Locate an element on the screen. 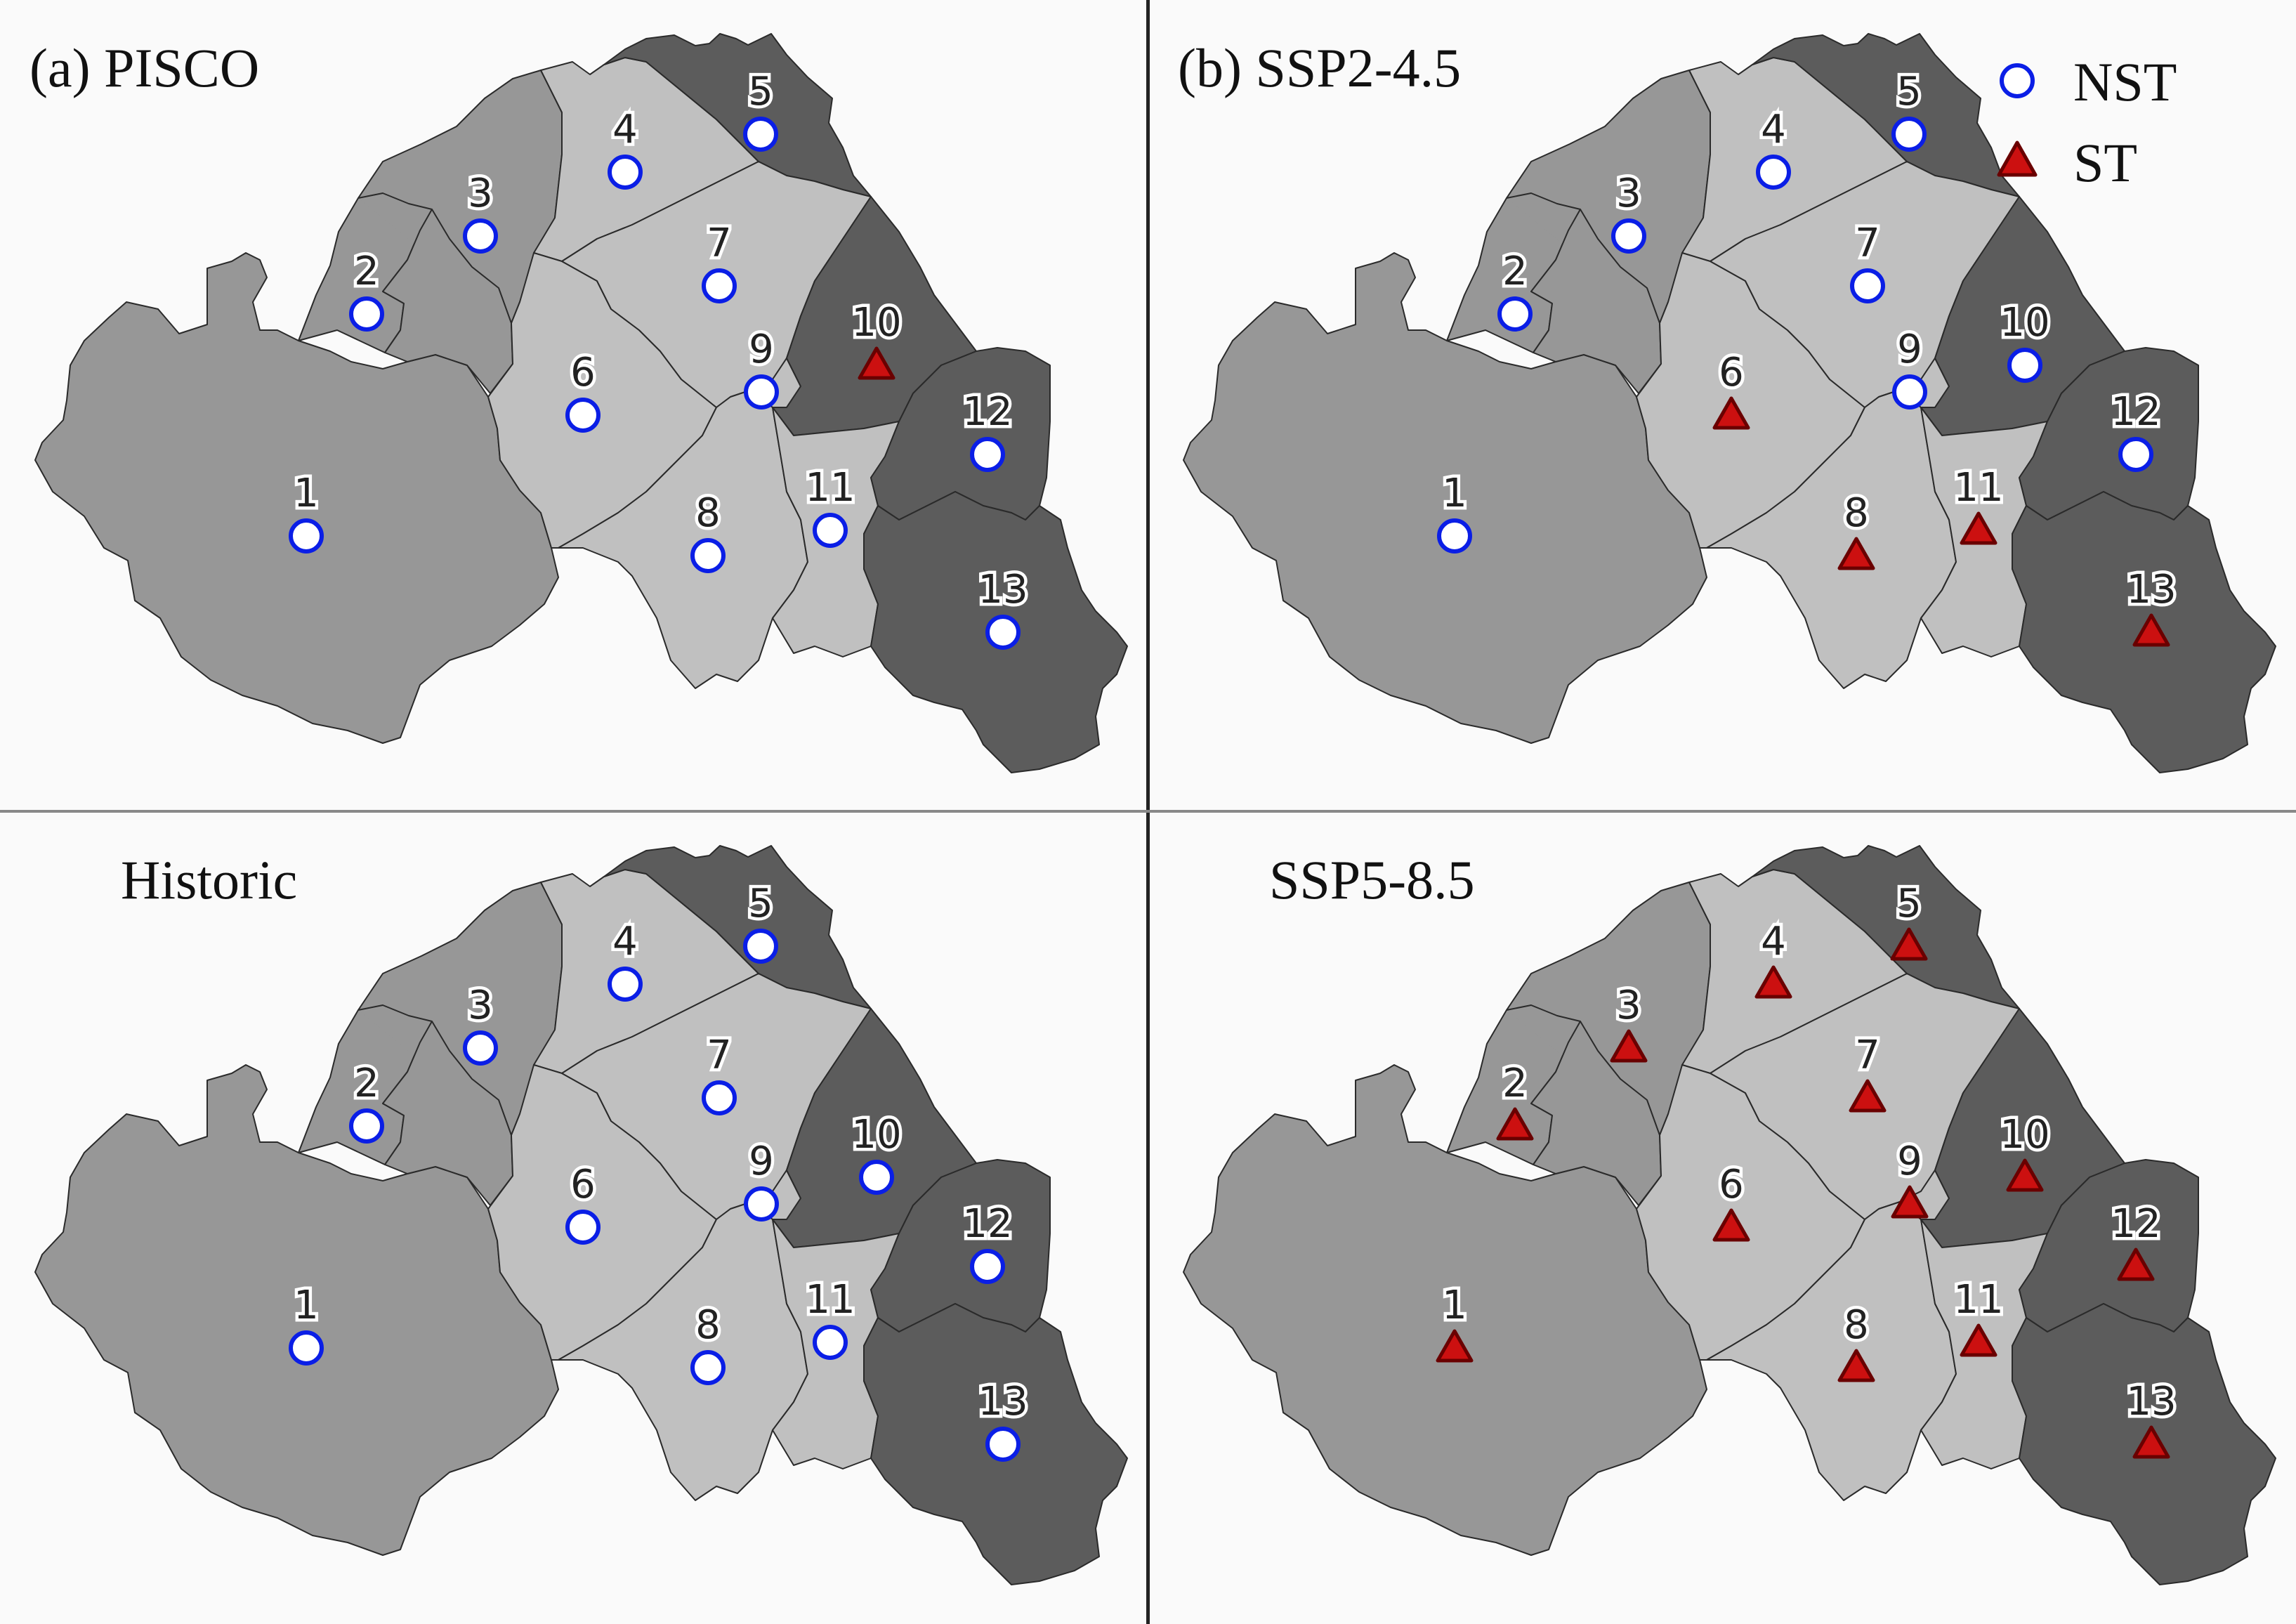  station-label: 3 is located at coordinates (480, 1005).